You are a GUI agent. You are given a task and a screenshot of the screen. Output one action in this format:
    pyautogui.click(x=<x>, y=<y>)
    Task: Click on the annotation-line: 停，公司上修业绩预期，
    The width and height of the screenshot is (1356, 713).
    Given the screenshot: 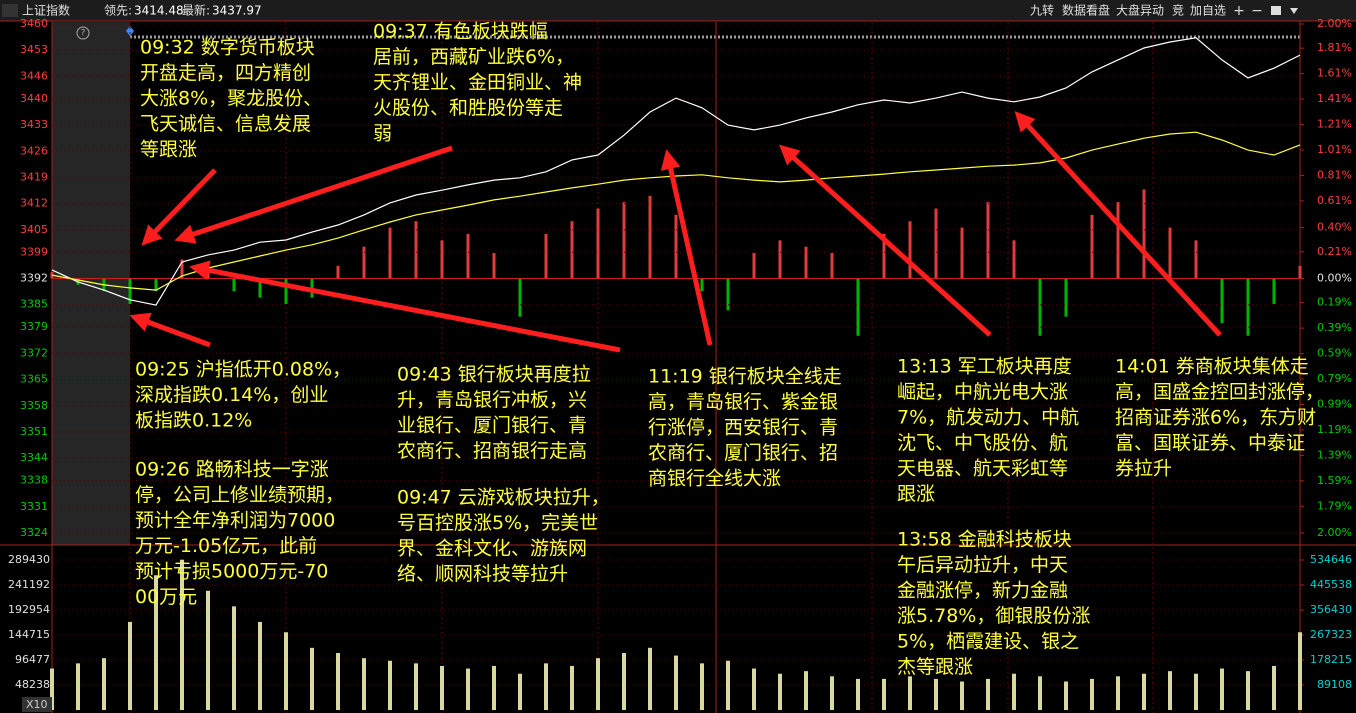 What is the action you would take?
    pyautogui.click(x=239, y=495)
    